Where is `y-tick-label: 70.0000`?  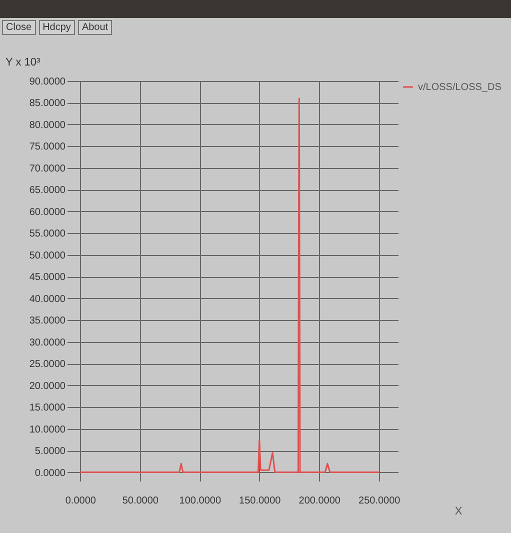
y-tick-label: 70.0000 is located at coordinates (47, 168).